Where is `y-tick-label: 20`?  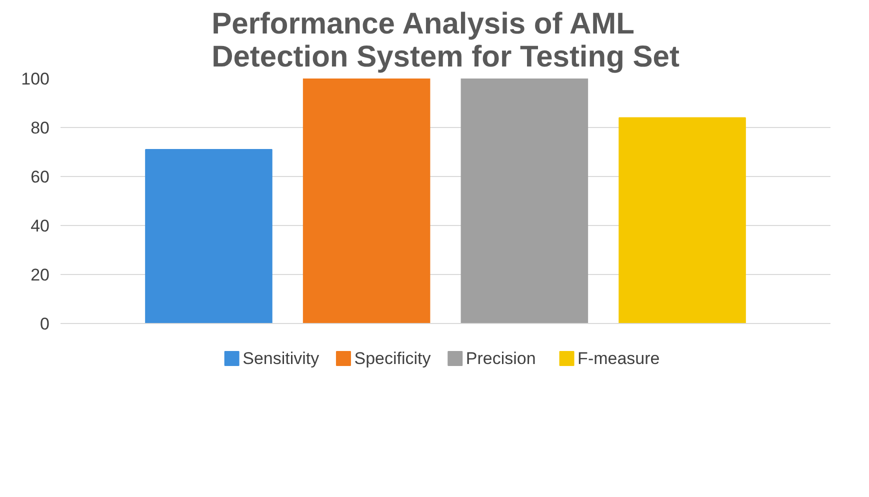 y-tick-label: 20 is located at coordinates (40, 275).